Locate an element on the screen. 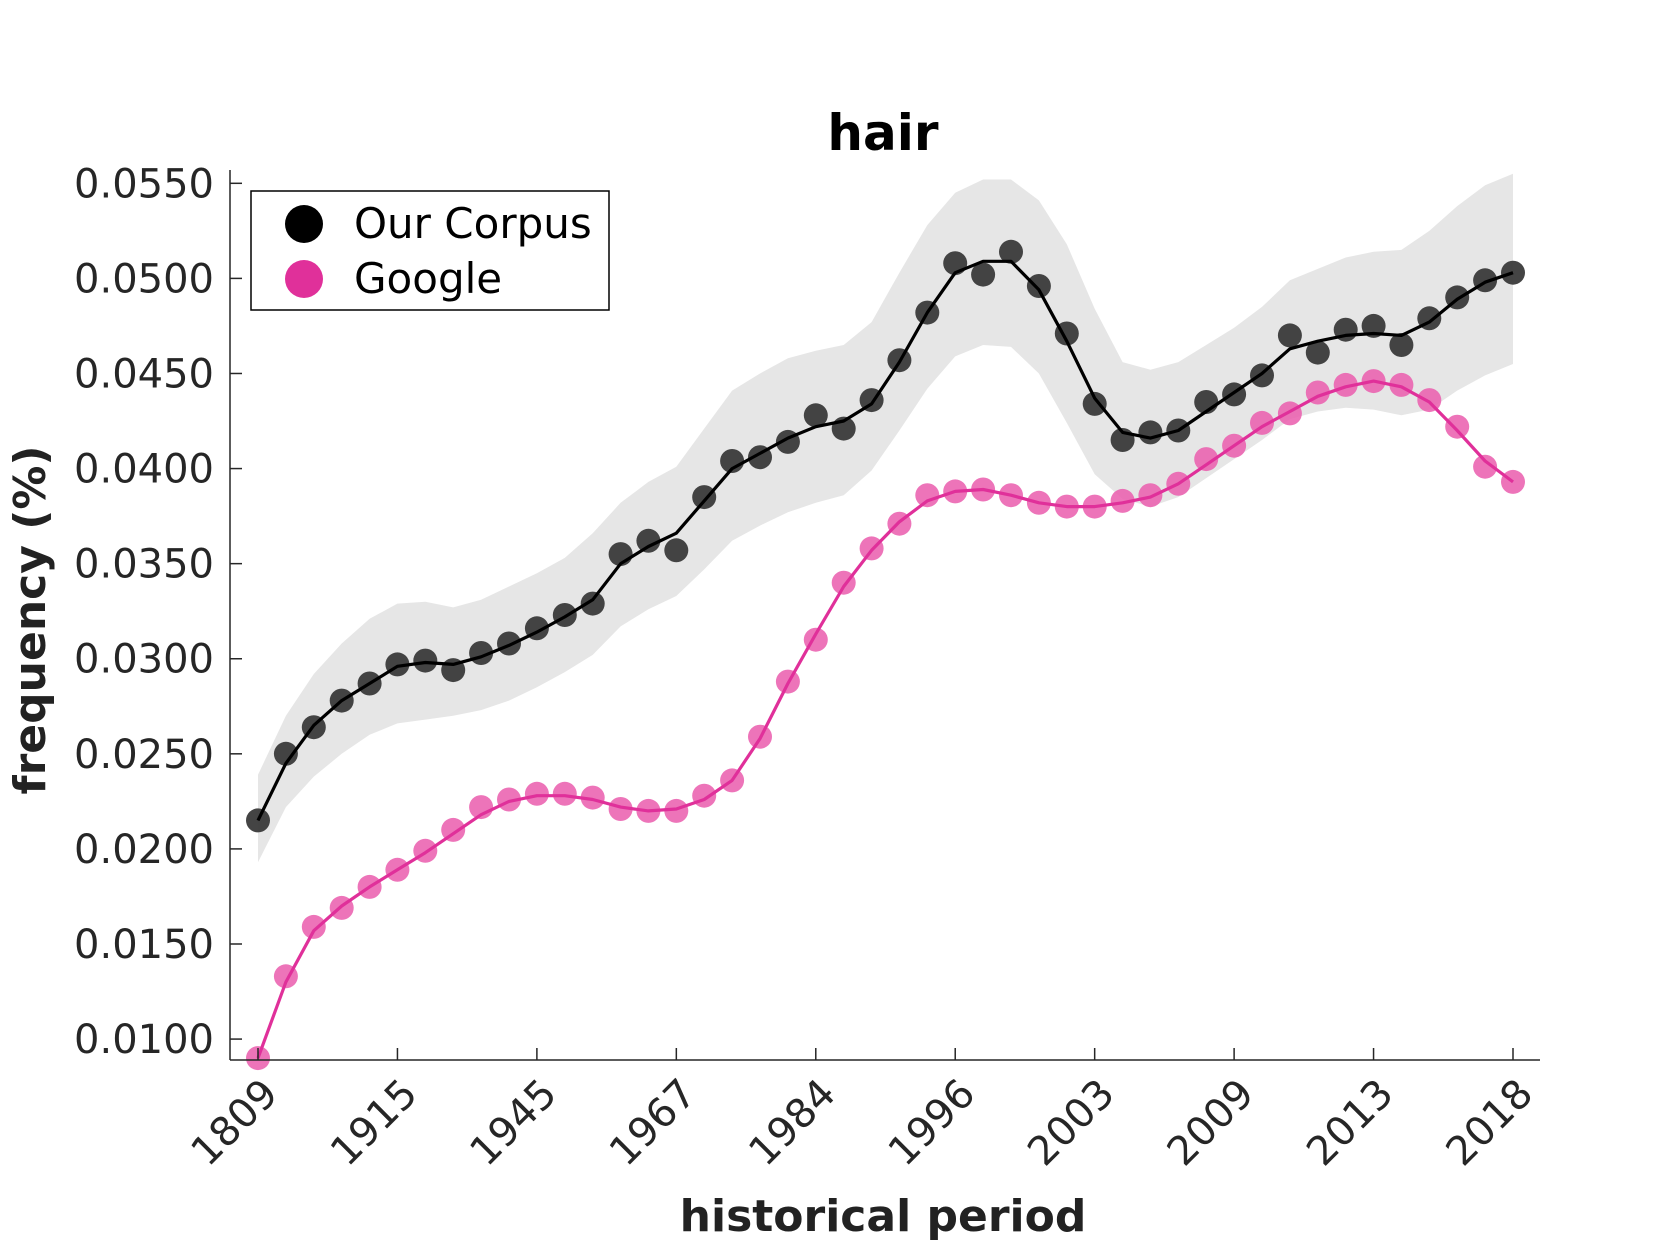 This screenshot has width=1680, height=1260. y-tick-label: 0.0300 is located at coordinates (144, 660).